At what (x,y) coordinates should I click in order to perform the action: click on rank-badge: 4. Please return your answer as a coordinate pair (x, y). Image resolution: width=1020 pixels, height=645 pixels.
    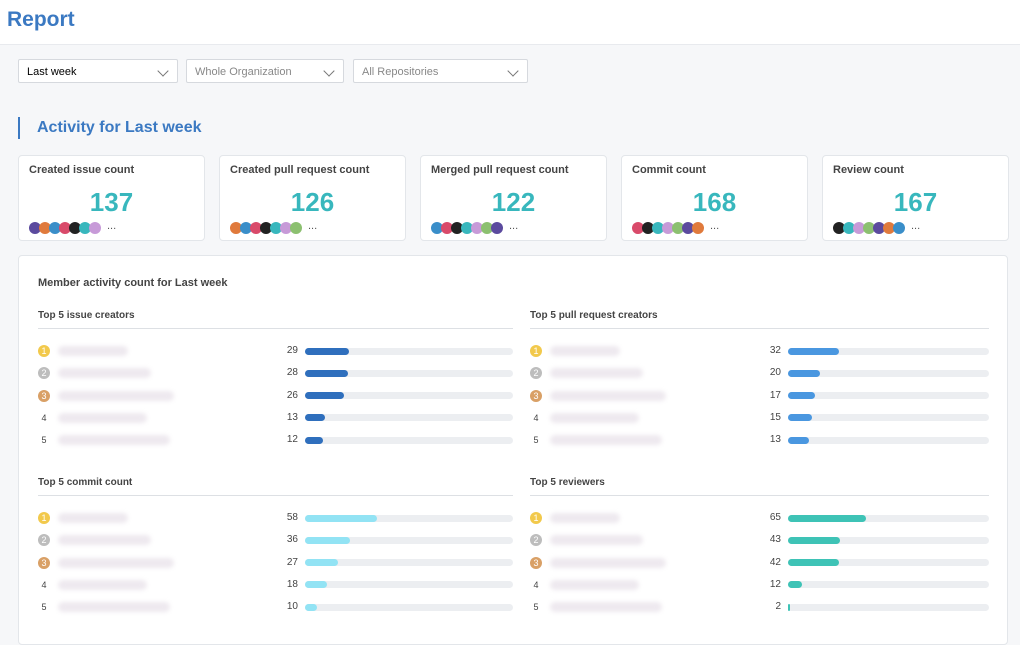
    Looking at the image, I should click on (536, 584).